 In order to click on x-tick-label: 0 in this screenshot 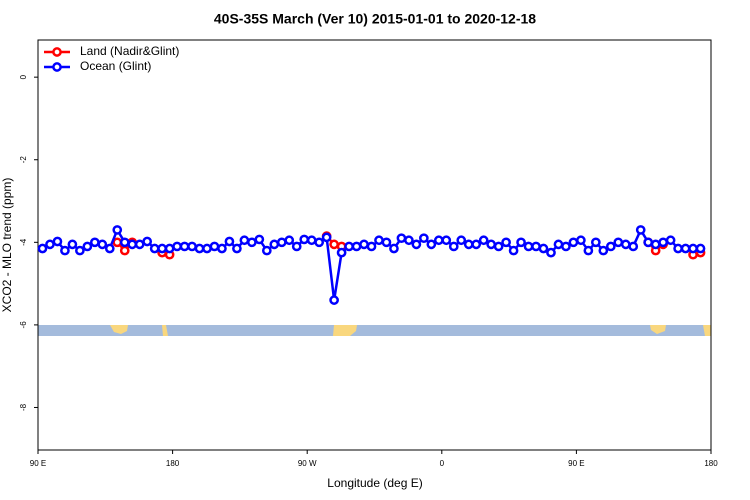, I will do `click(442, 463)`.